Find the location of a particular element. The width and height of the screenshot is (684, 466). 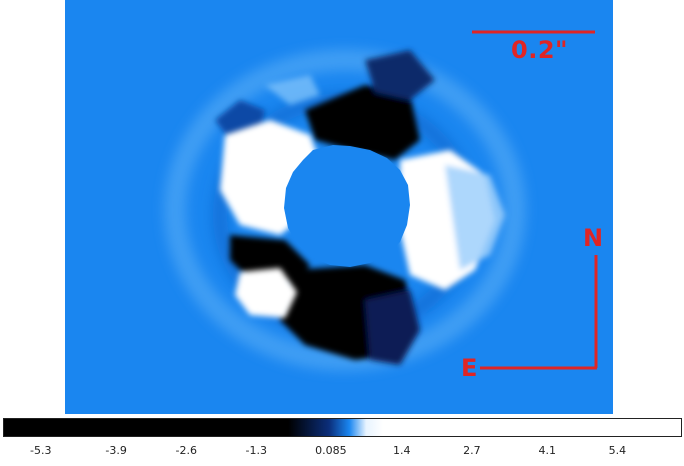

colorbar-tick-label: -3.9 is located at coordinates (116, 450).